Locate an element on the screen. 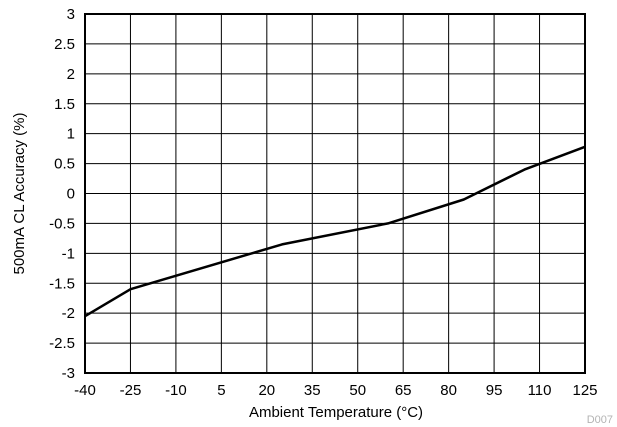 The width and height of the screenshot is (617, 427). y-axis-title: 500mA CL Accuracy (%) is located at coordinates (19, 193).